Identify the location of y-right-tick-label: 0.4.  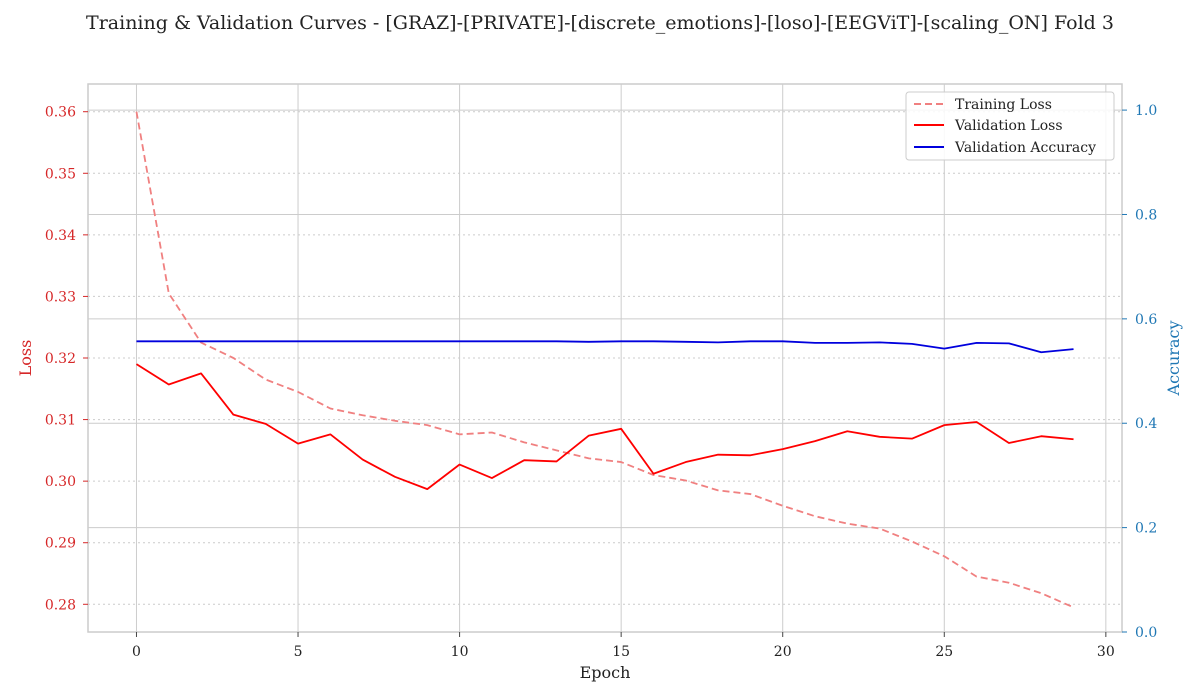
(1146, 424).